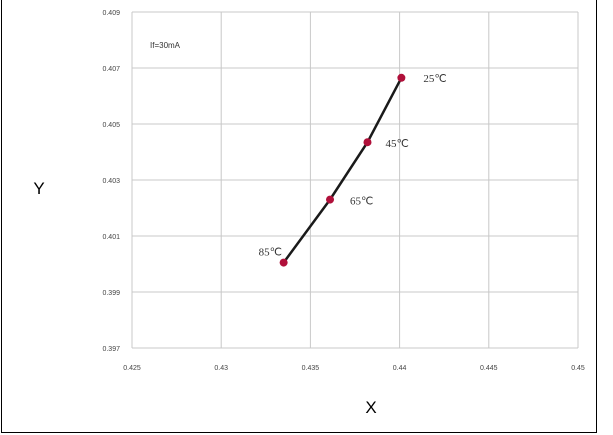 This screenshot has width=613, height=435. What do you see at coordinates (111, 69) in the screenshot?
I see `y-tick-label: 0.407` at bounding box center [111, 69].